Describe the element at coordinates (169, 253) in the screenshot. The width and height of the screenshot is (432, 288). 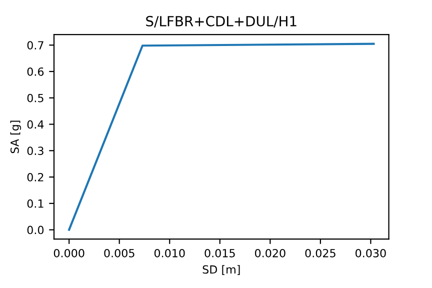
I see `x-tick-label: 0.010` at that location.